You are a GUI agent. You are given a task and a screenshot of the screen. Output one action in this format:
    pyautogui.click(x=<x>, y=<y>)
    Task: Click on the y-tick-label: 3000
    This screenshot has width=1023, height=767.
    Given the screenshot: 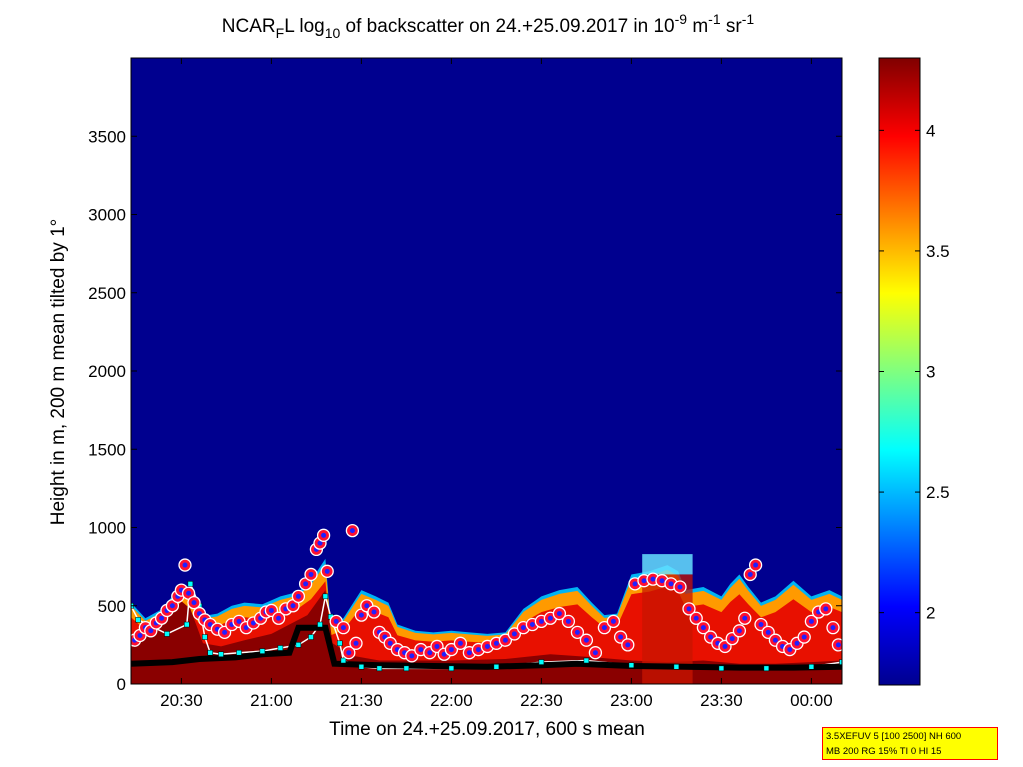 What is the action you would take?
    pyautogui.click(x=107, y=215)
    